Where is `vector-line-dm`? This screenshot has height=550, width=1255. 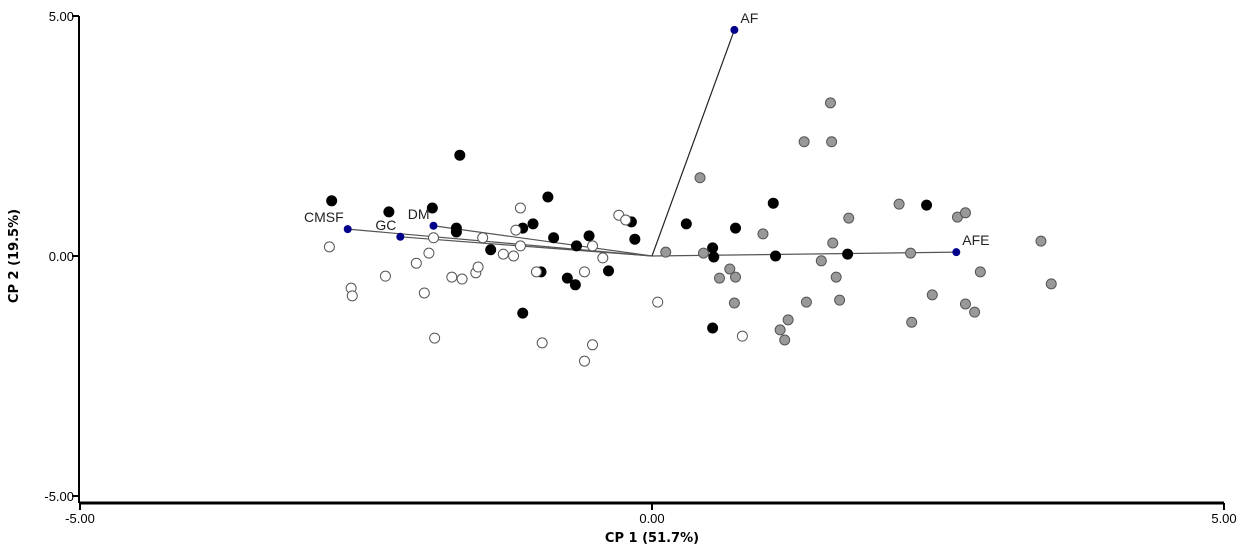
vector-line-dm is located at coordinates (543, 241).